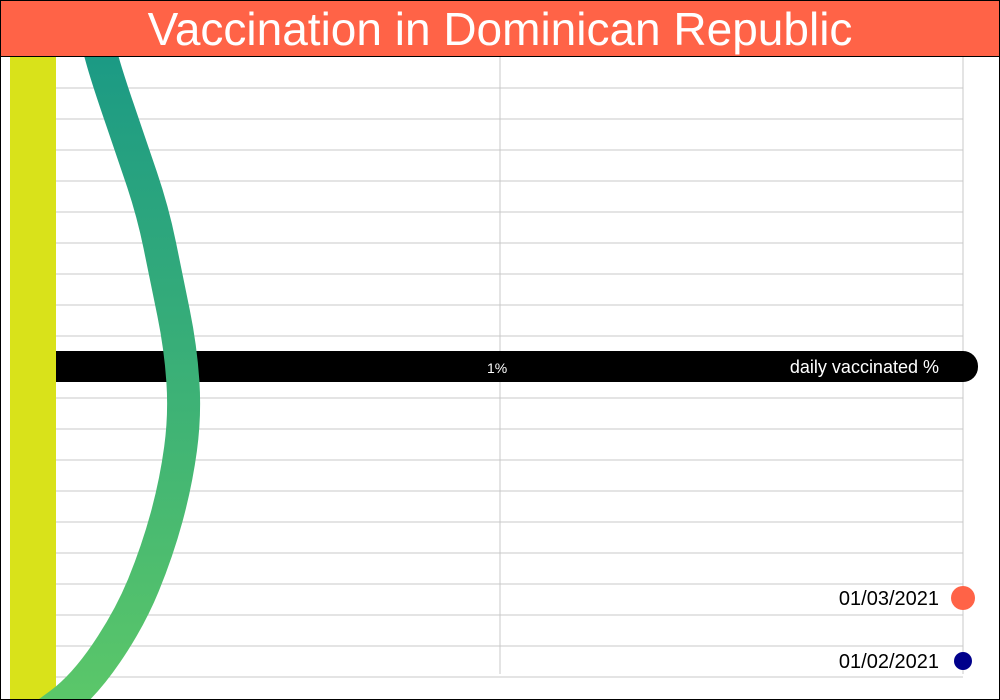 This screenshot has width=1000, height=700. Describe the element at coordinates (497, 368) in the screenshot. I see `x-tick-label: 1%` at that location.